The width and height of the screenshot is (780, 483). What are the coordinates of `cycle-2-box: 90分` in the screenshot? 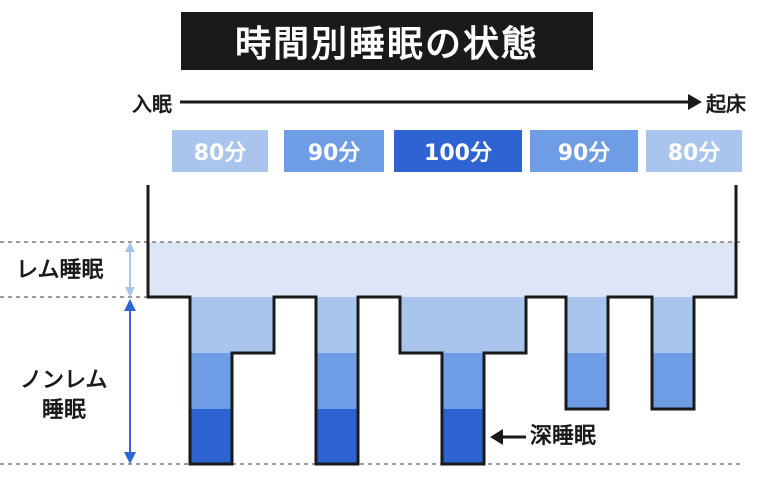 It's located at (334, 151).